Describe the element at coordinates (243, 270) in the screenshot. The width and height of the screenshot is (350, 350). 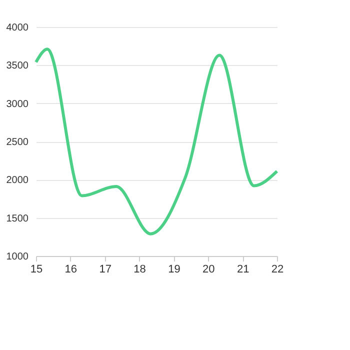
I see `x-tick-label: 21` at that location.